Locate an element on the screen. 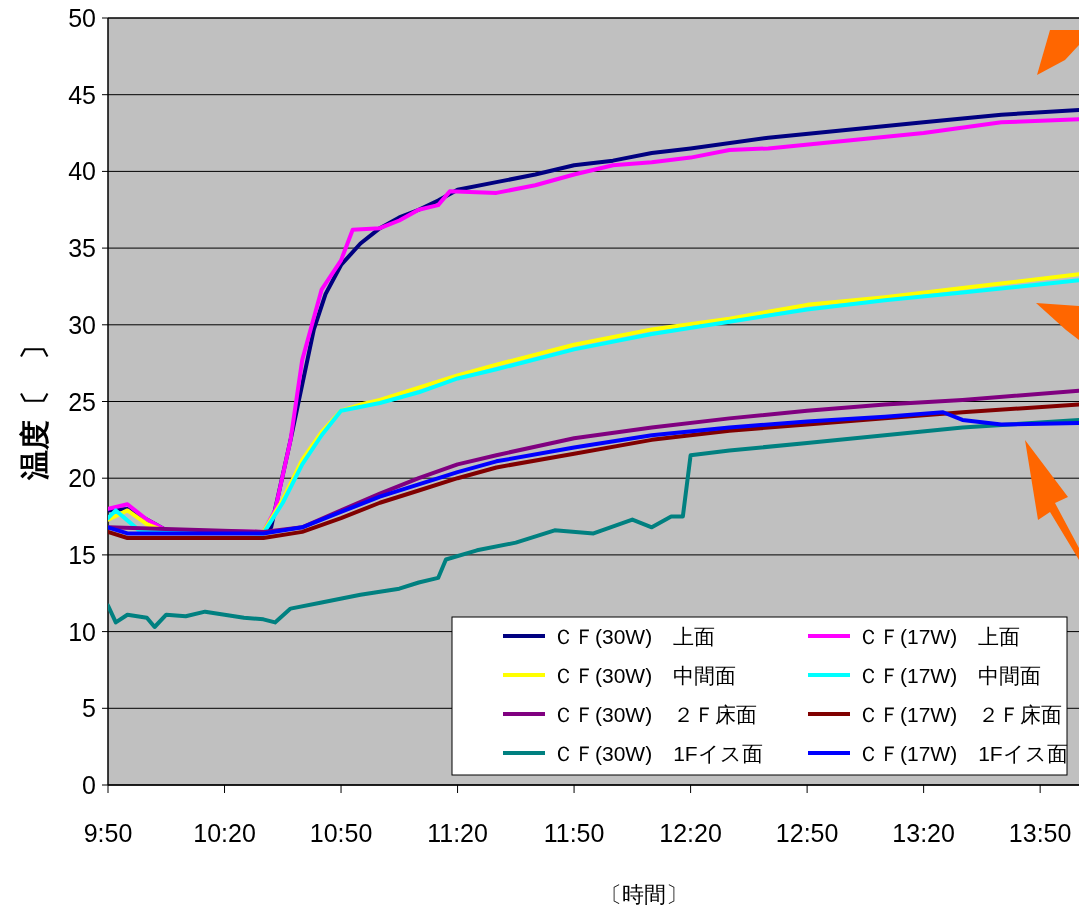  legend-label: ＣＦ(30W) 中間面 is located at coordinates (645, 675).